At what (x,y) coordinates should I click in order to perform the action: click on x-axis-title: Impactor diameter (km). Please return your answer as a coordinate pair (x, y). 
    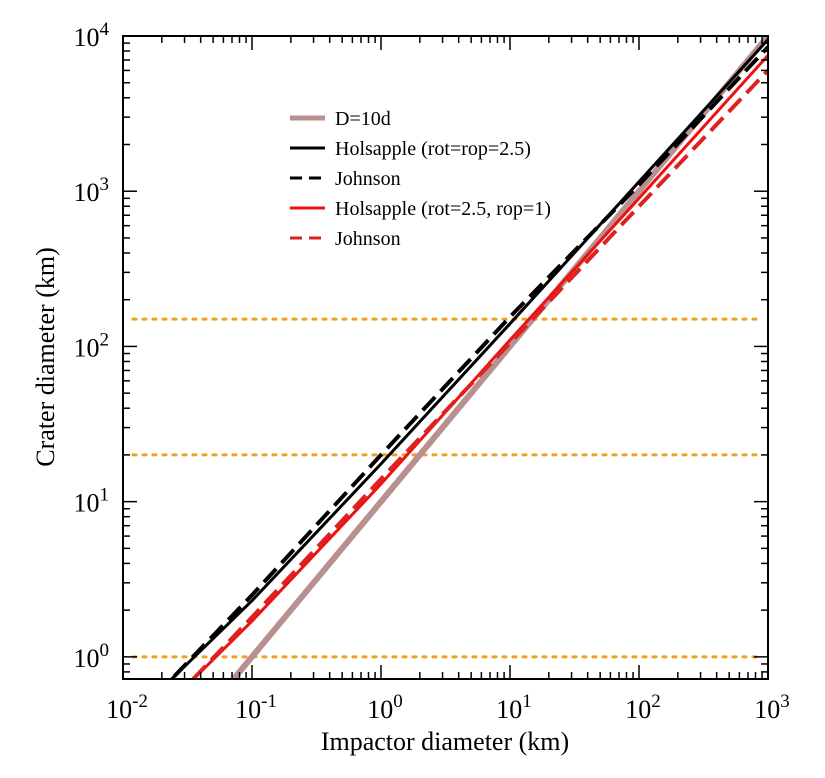
    Looking at the image, I should click on (445, 741).